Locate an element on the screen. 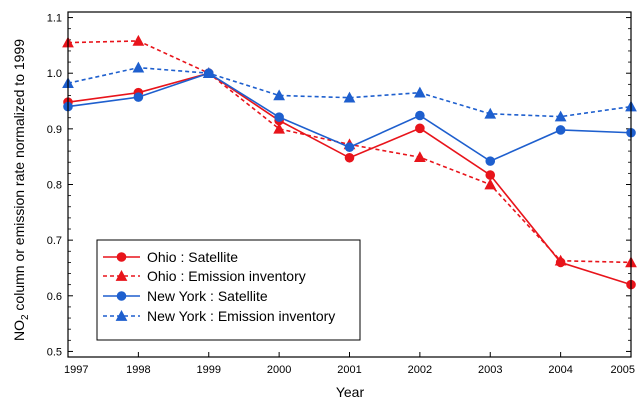 The height and width of the screenshot is (401, 642). legend-box is located at coordinates (228, 290).